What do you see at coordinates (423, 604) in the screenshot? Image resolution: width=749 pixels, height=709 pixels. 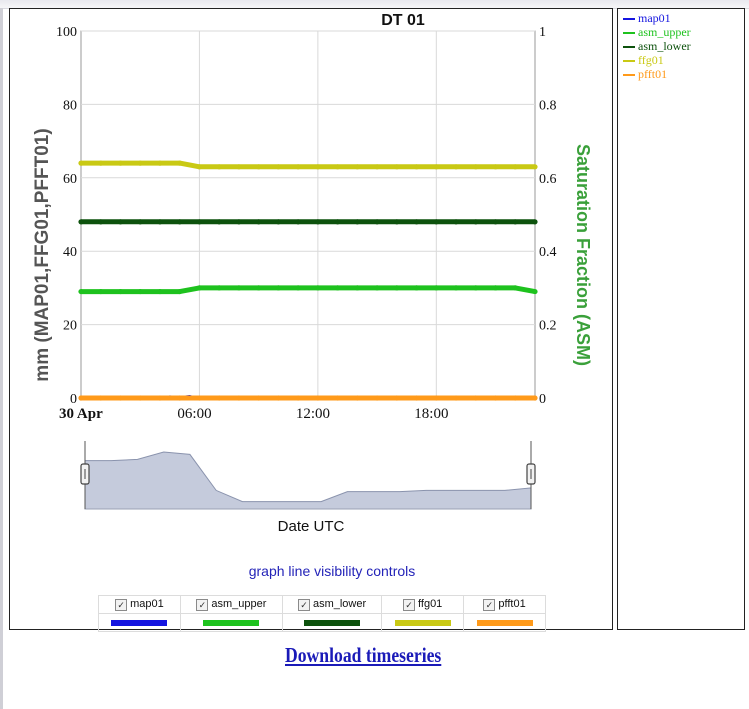 I see `control-ffg01: ✓ ffg01` at bounding box center [423, 604].